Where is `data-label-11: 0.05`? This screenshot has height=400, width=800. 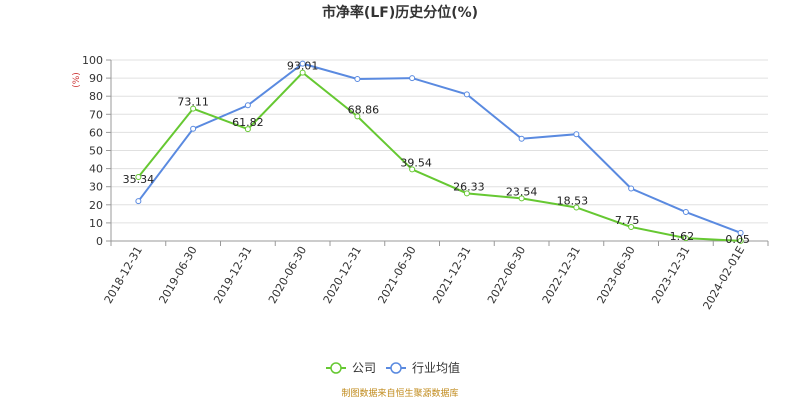 data-label-11: 0.05 is located at coordinates (737, 239).